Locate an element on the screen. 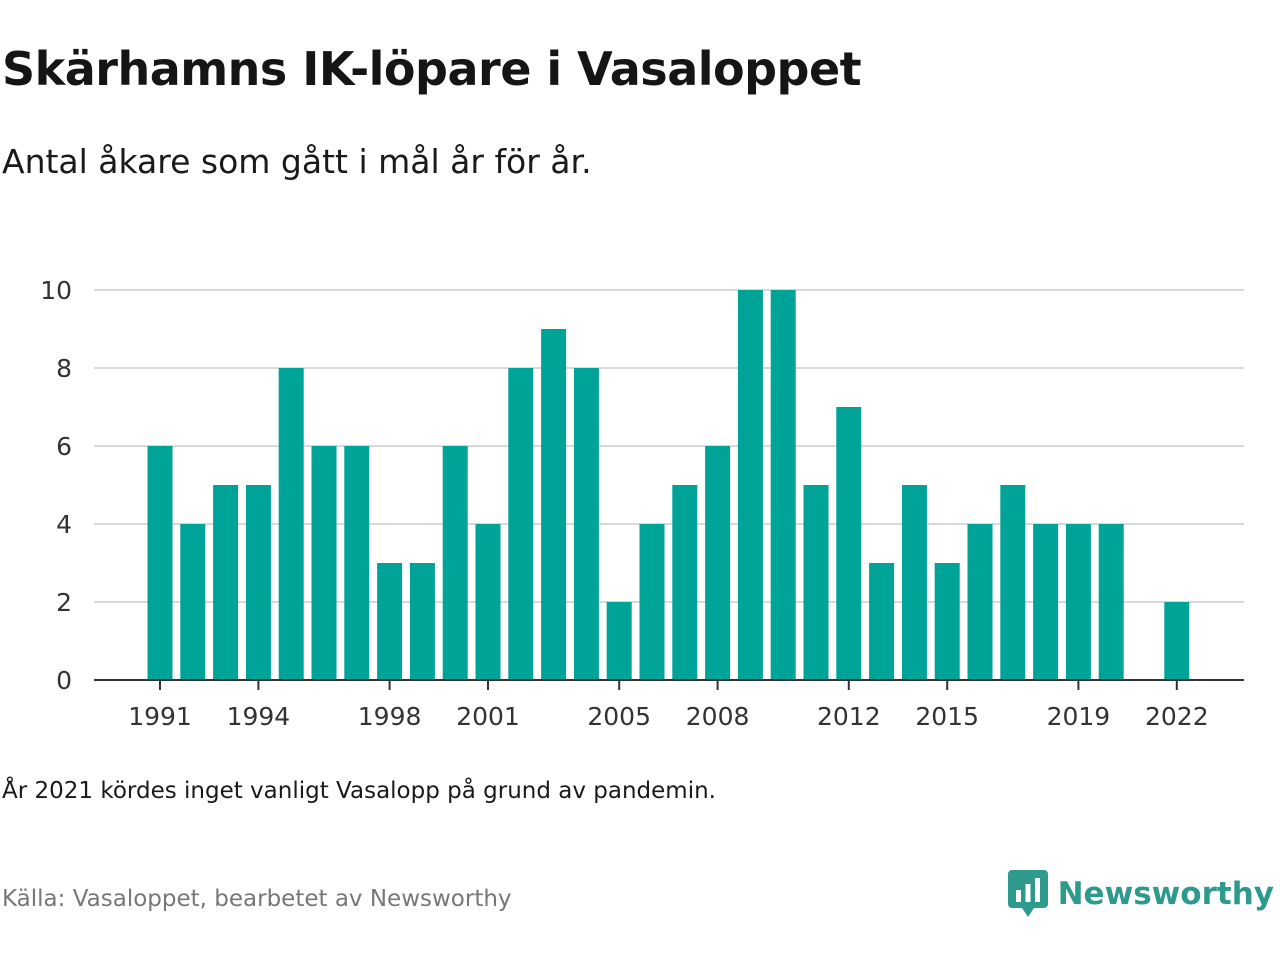  newsworthy-logo: Newsworthy is located at coordinates (1140, 894).